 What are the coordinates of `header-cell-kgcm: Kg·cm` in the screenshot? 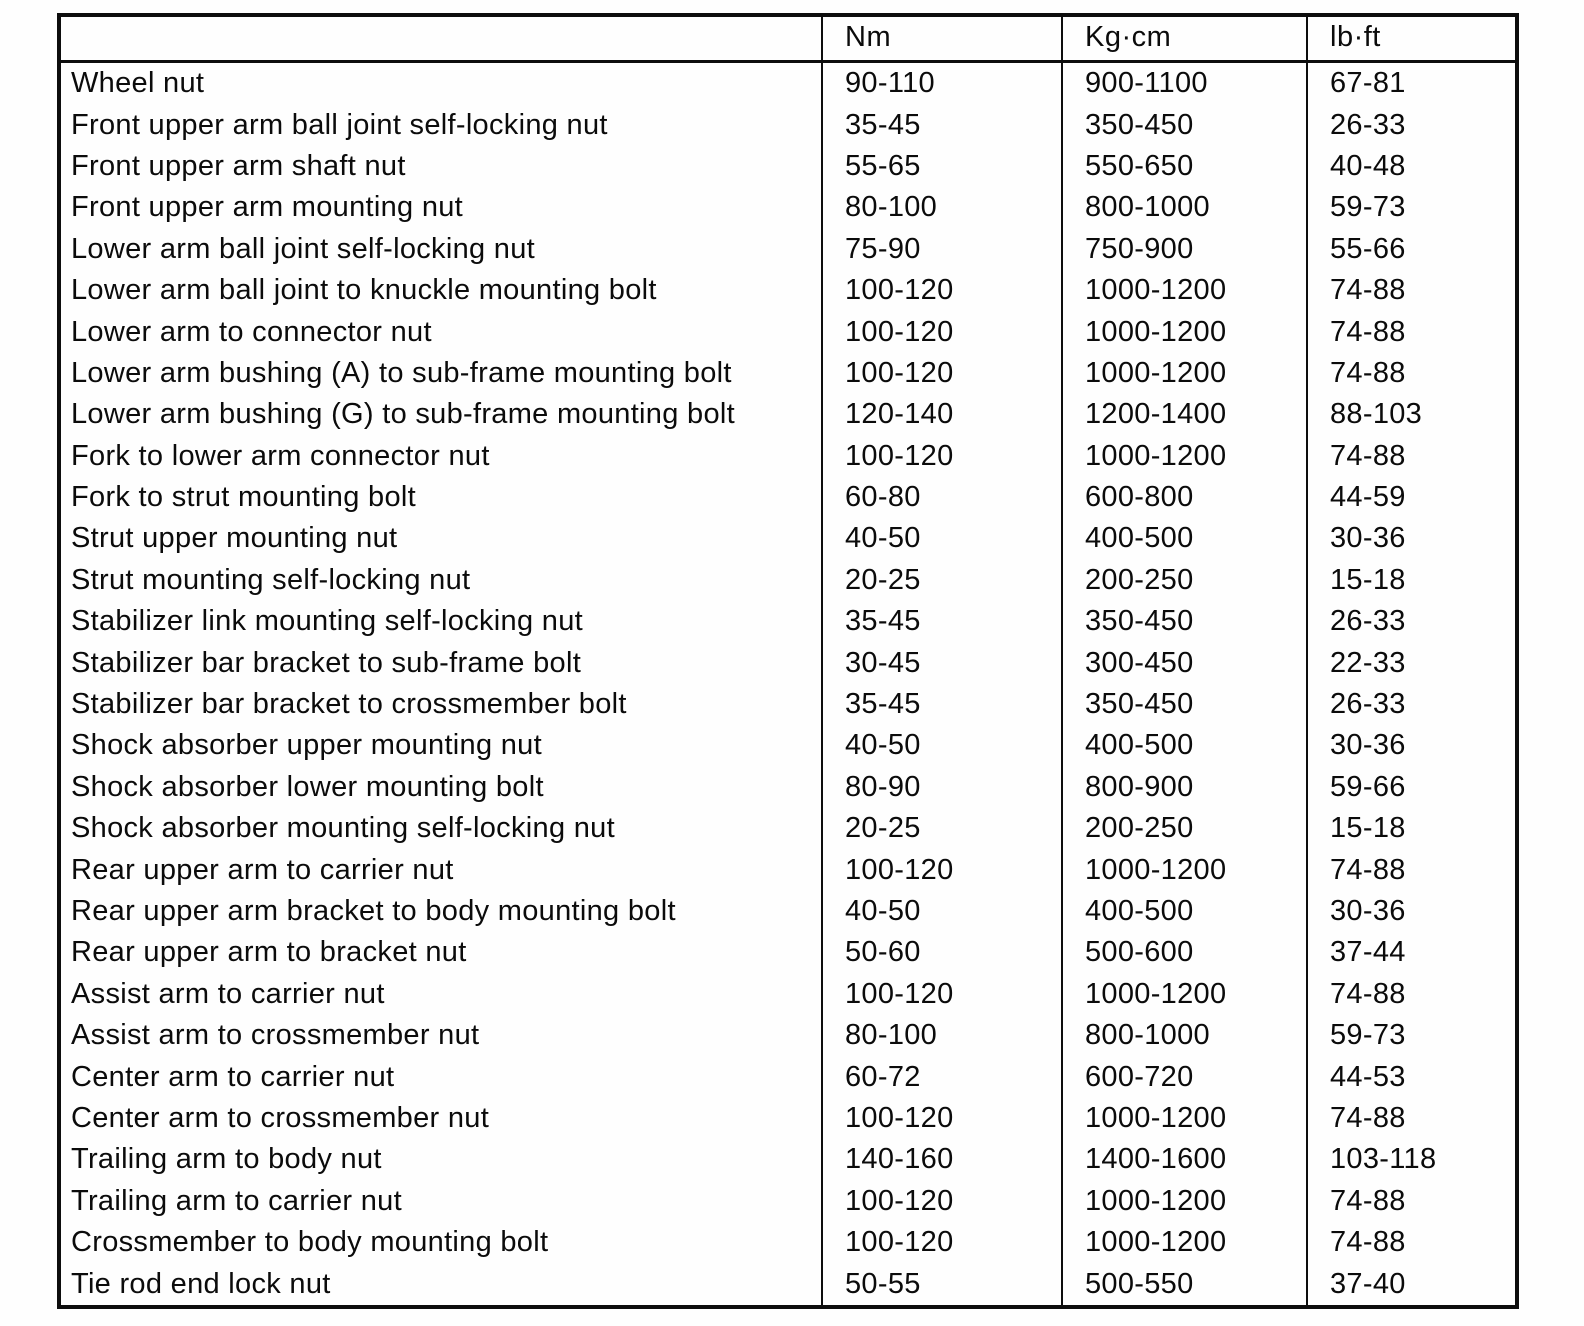 It's located at (1184, 39).